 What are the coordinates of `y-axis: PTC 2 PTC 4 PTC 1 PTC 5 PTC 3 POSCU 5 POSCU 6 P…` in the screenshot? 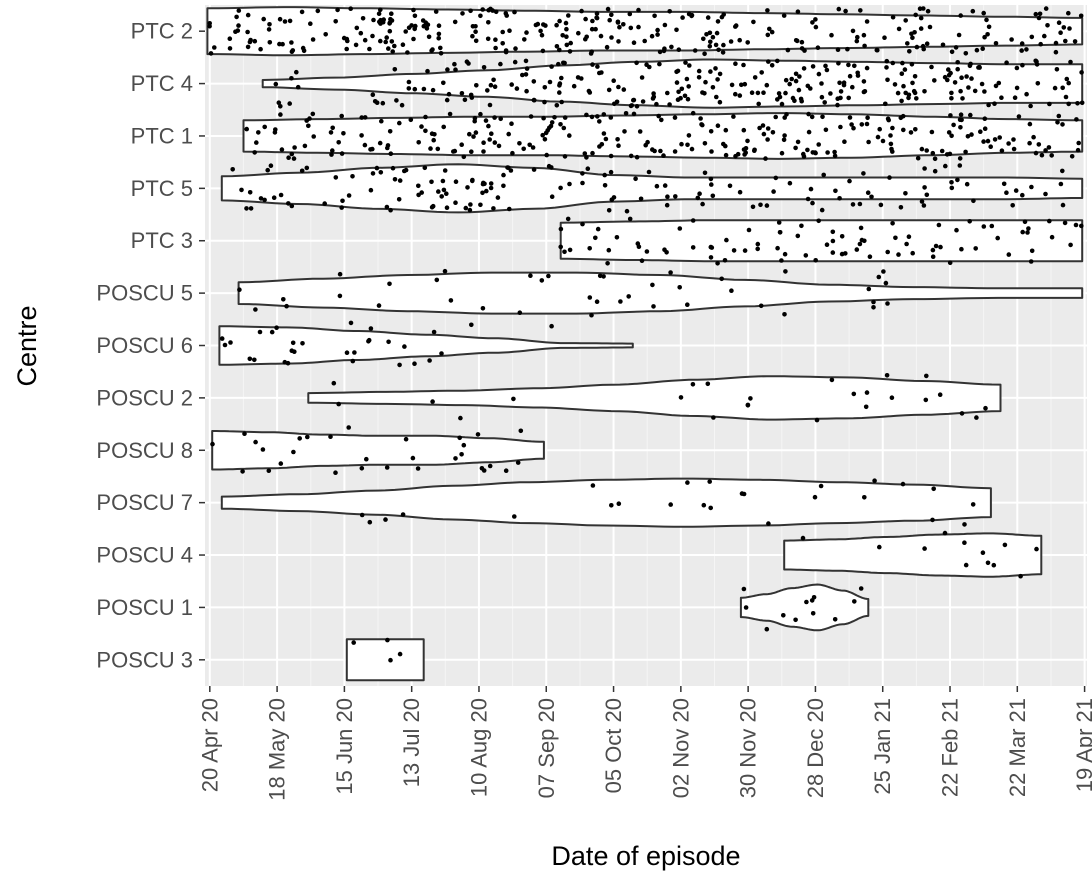 It's located at (150, 345).